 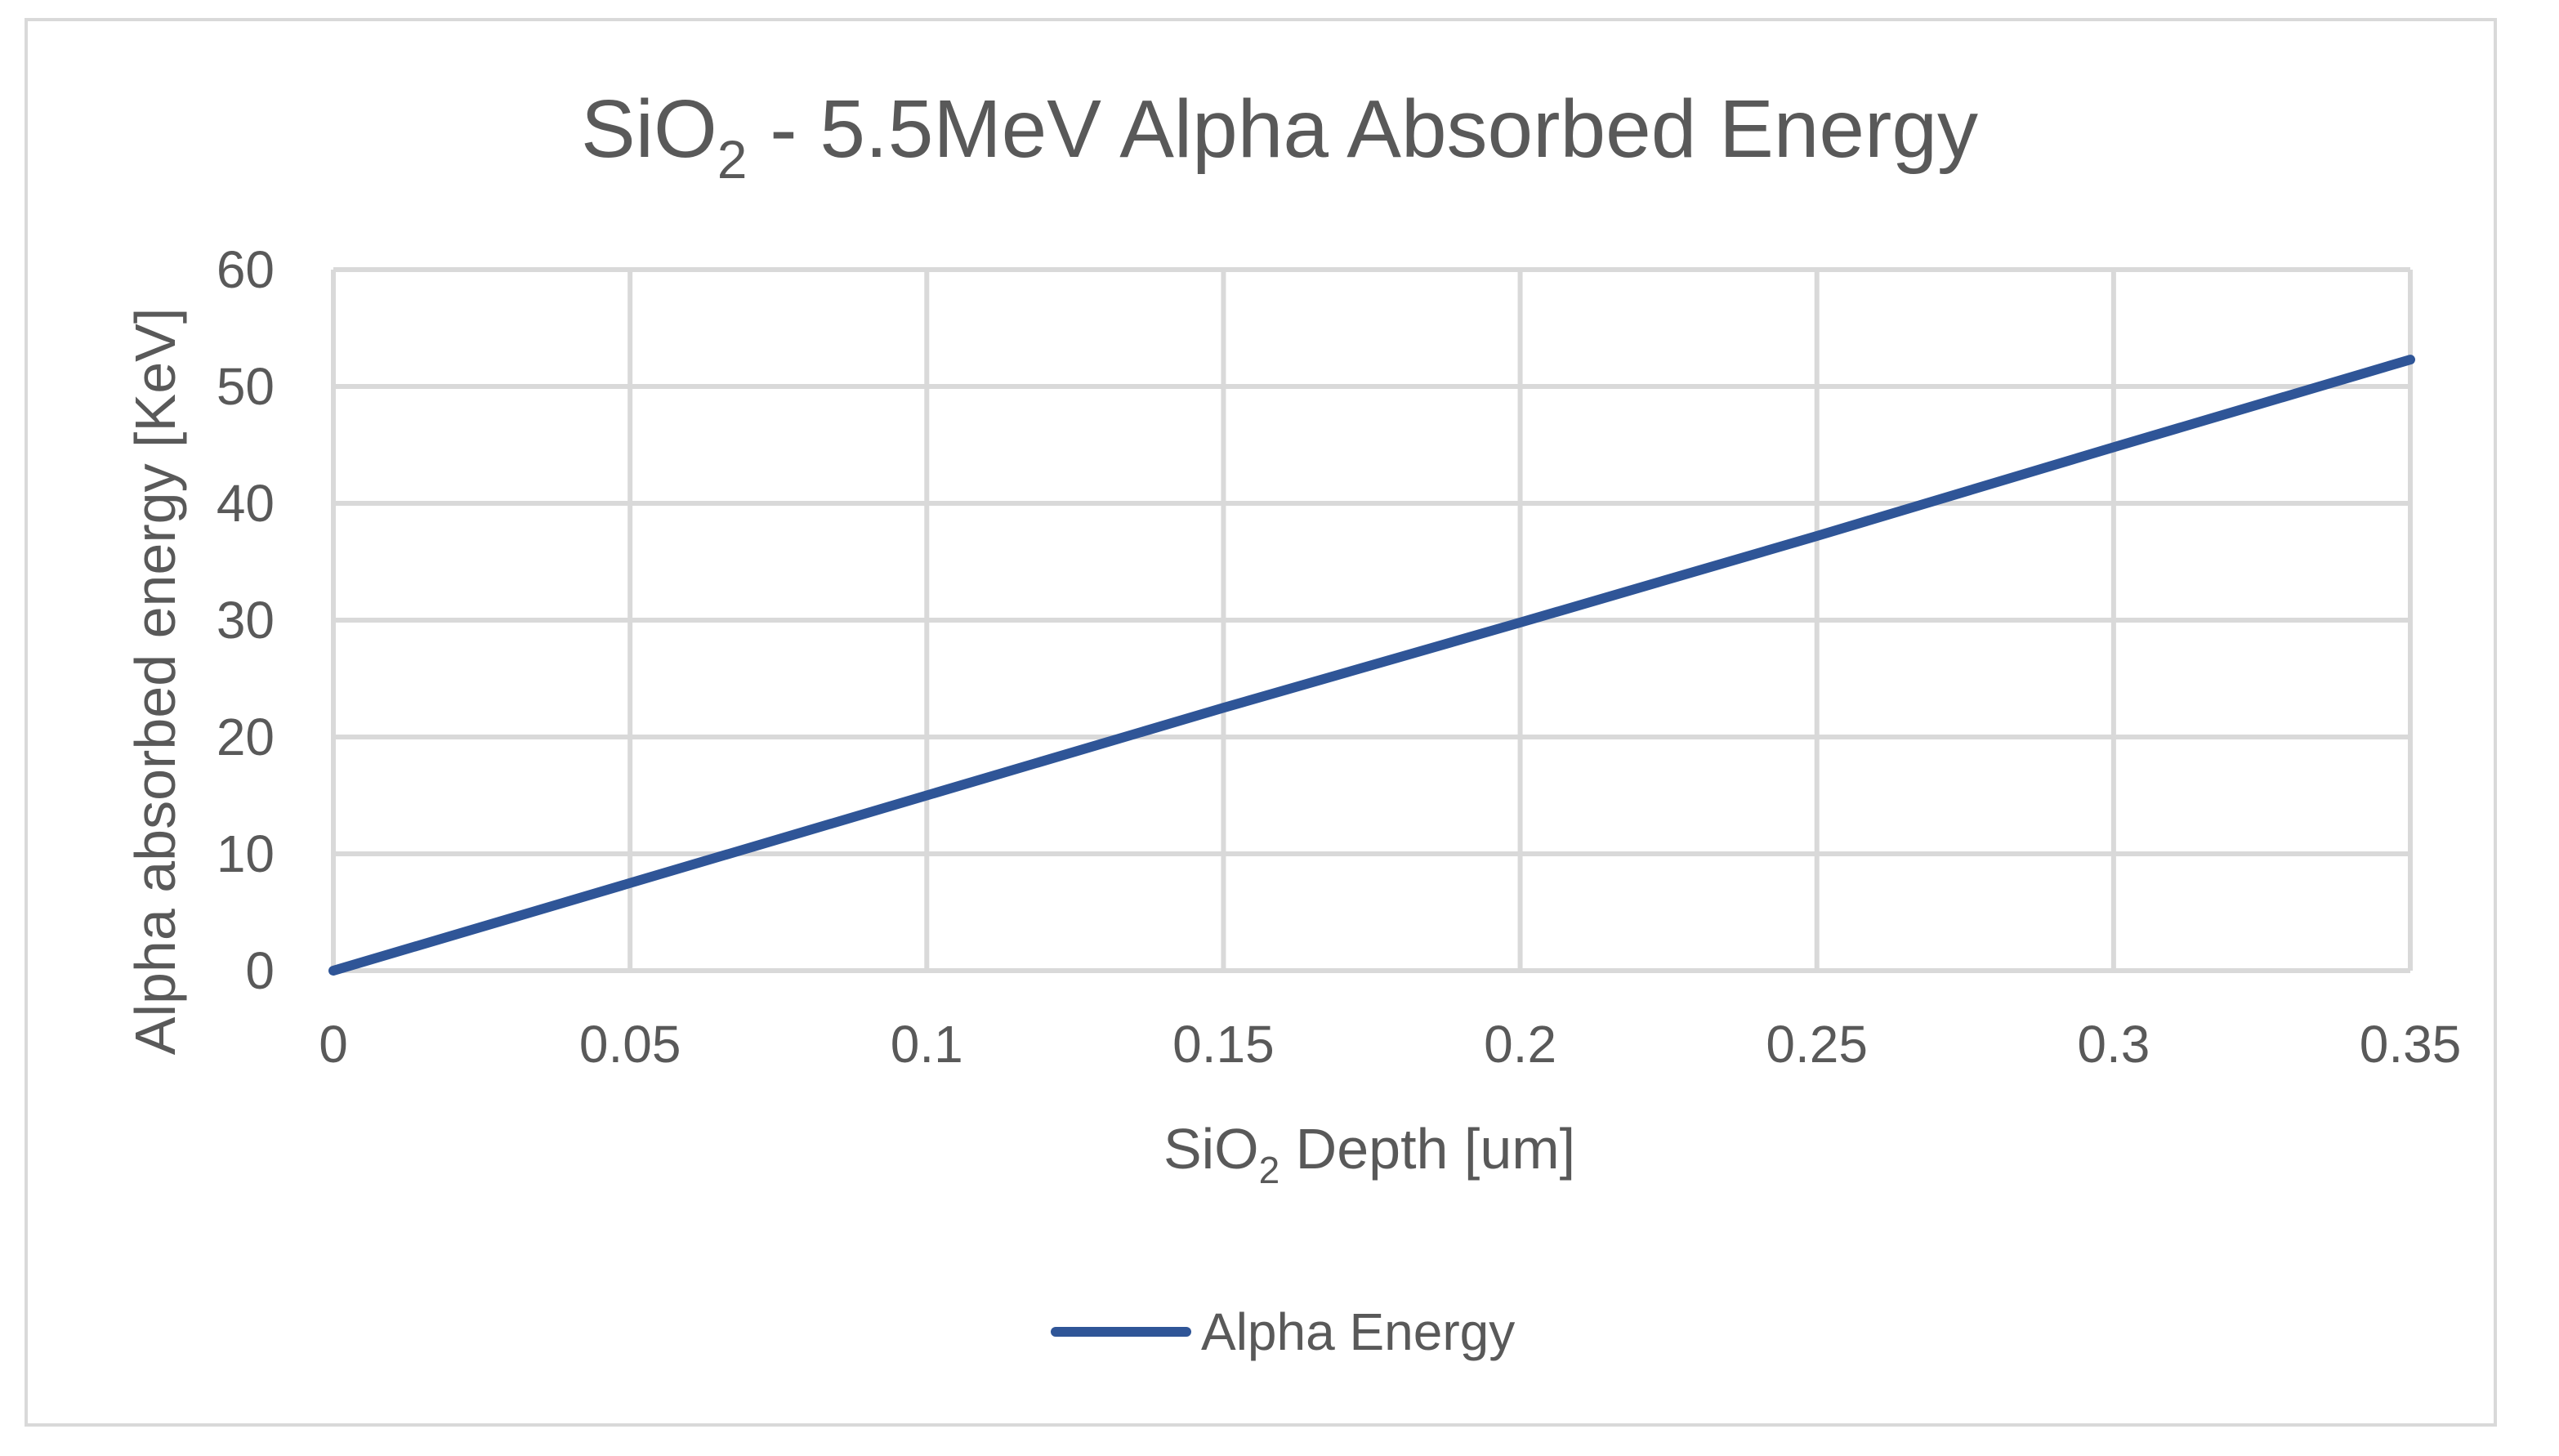 I want to click on x-tick-label-0: 0, so click(x=333, y=1044).